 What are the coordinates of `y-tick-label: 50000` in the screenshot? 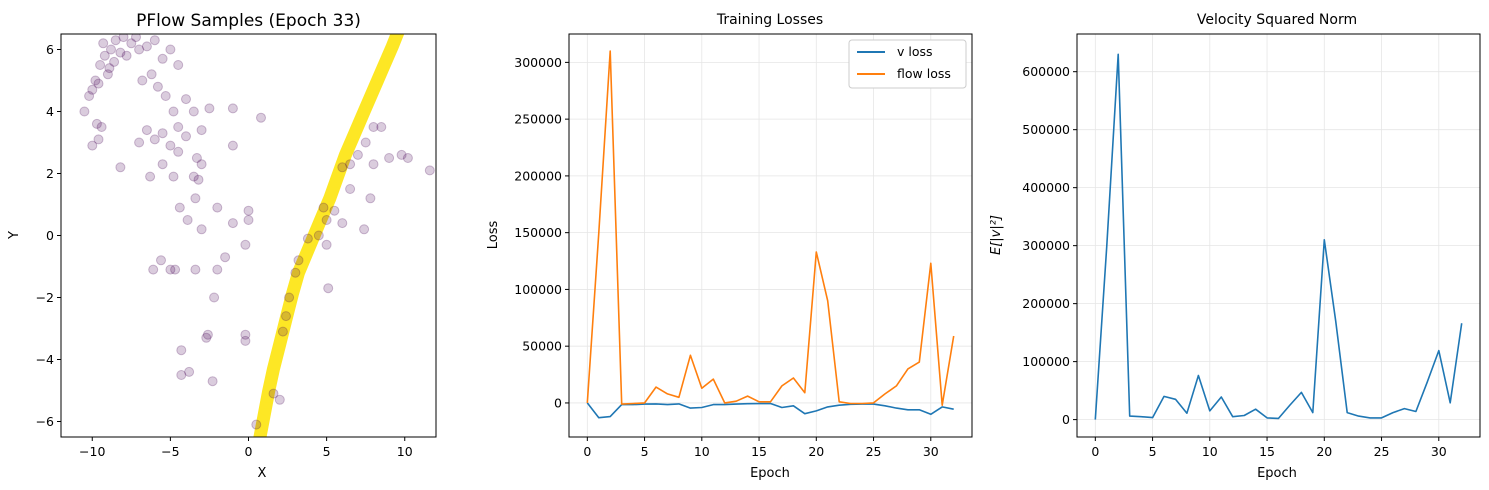 It's located at (542, 346).